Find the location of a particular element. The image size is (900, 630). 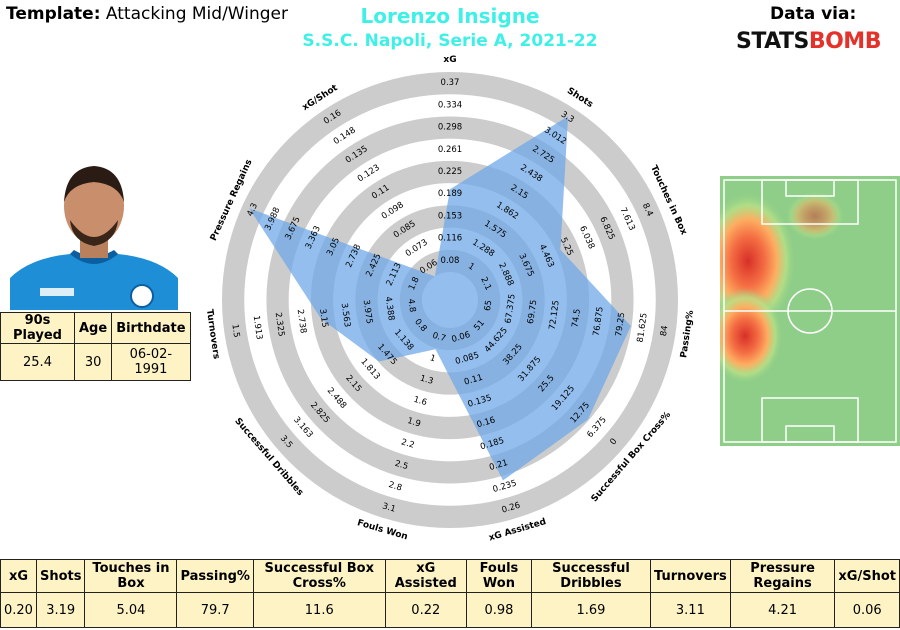

radar-tick-label: 3.563 is located at coordinates (345, 315).